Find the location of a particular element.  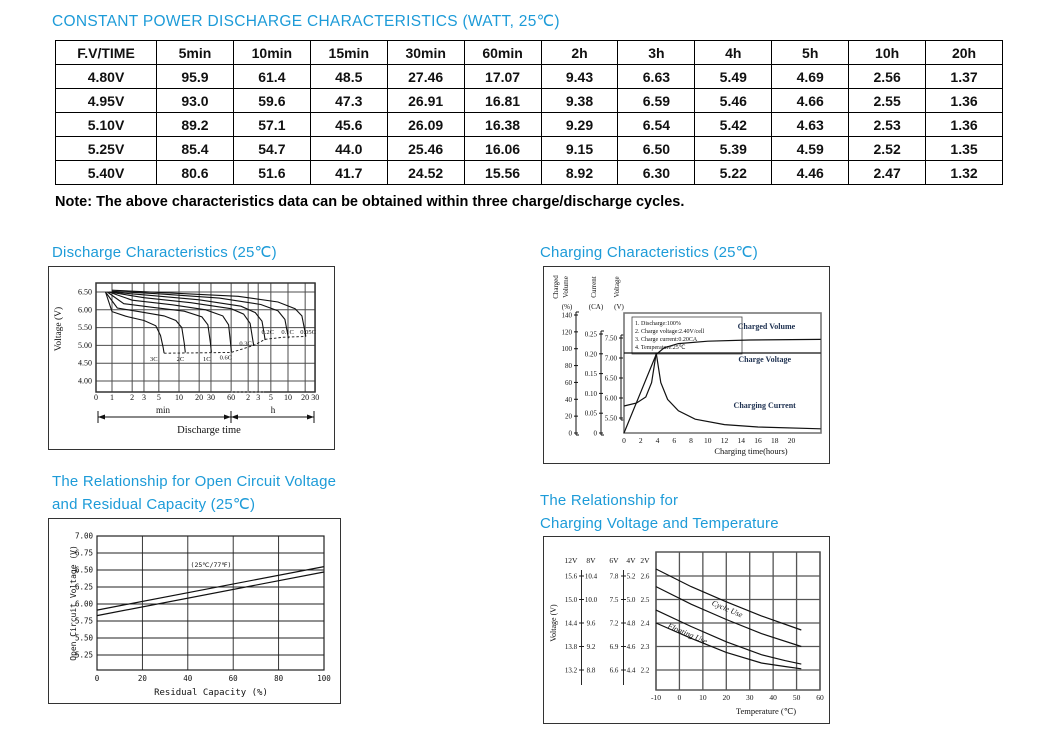

svg-text: 1 is located at coordinates (112, 397).